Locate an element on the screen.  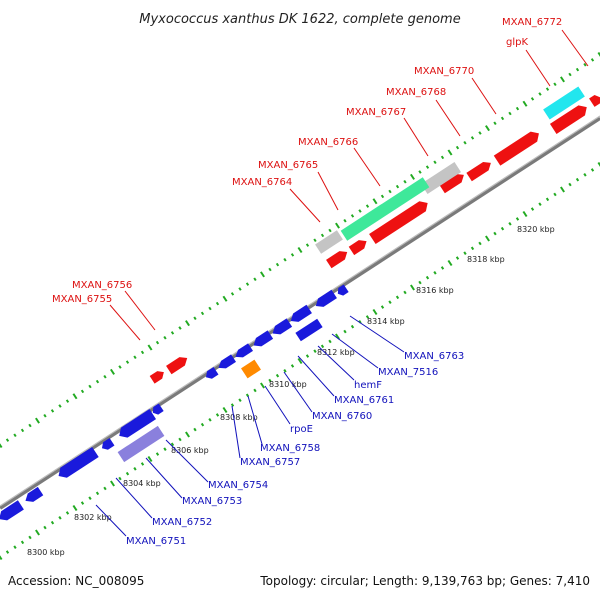
reverse-gene-label: MXAN_6753 is located at coordinates (212, 501).